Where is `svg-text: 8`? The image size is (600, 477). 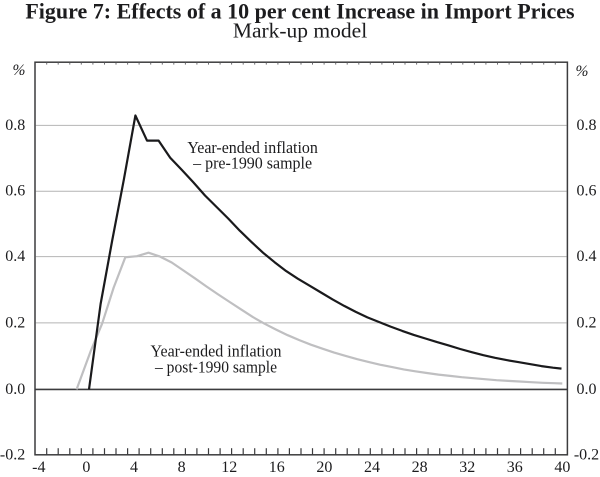 svg-text: 8 is located at coordinates (182, 467).